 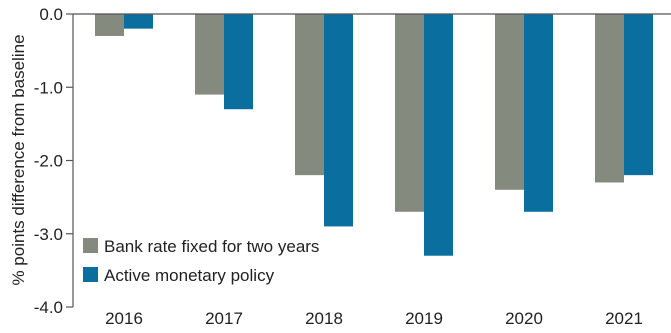 What do you see at coordinates (424, 318) in the screenshot?
I see `x-tick-label: 2019` at bounding box center [424, 318].